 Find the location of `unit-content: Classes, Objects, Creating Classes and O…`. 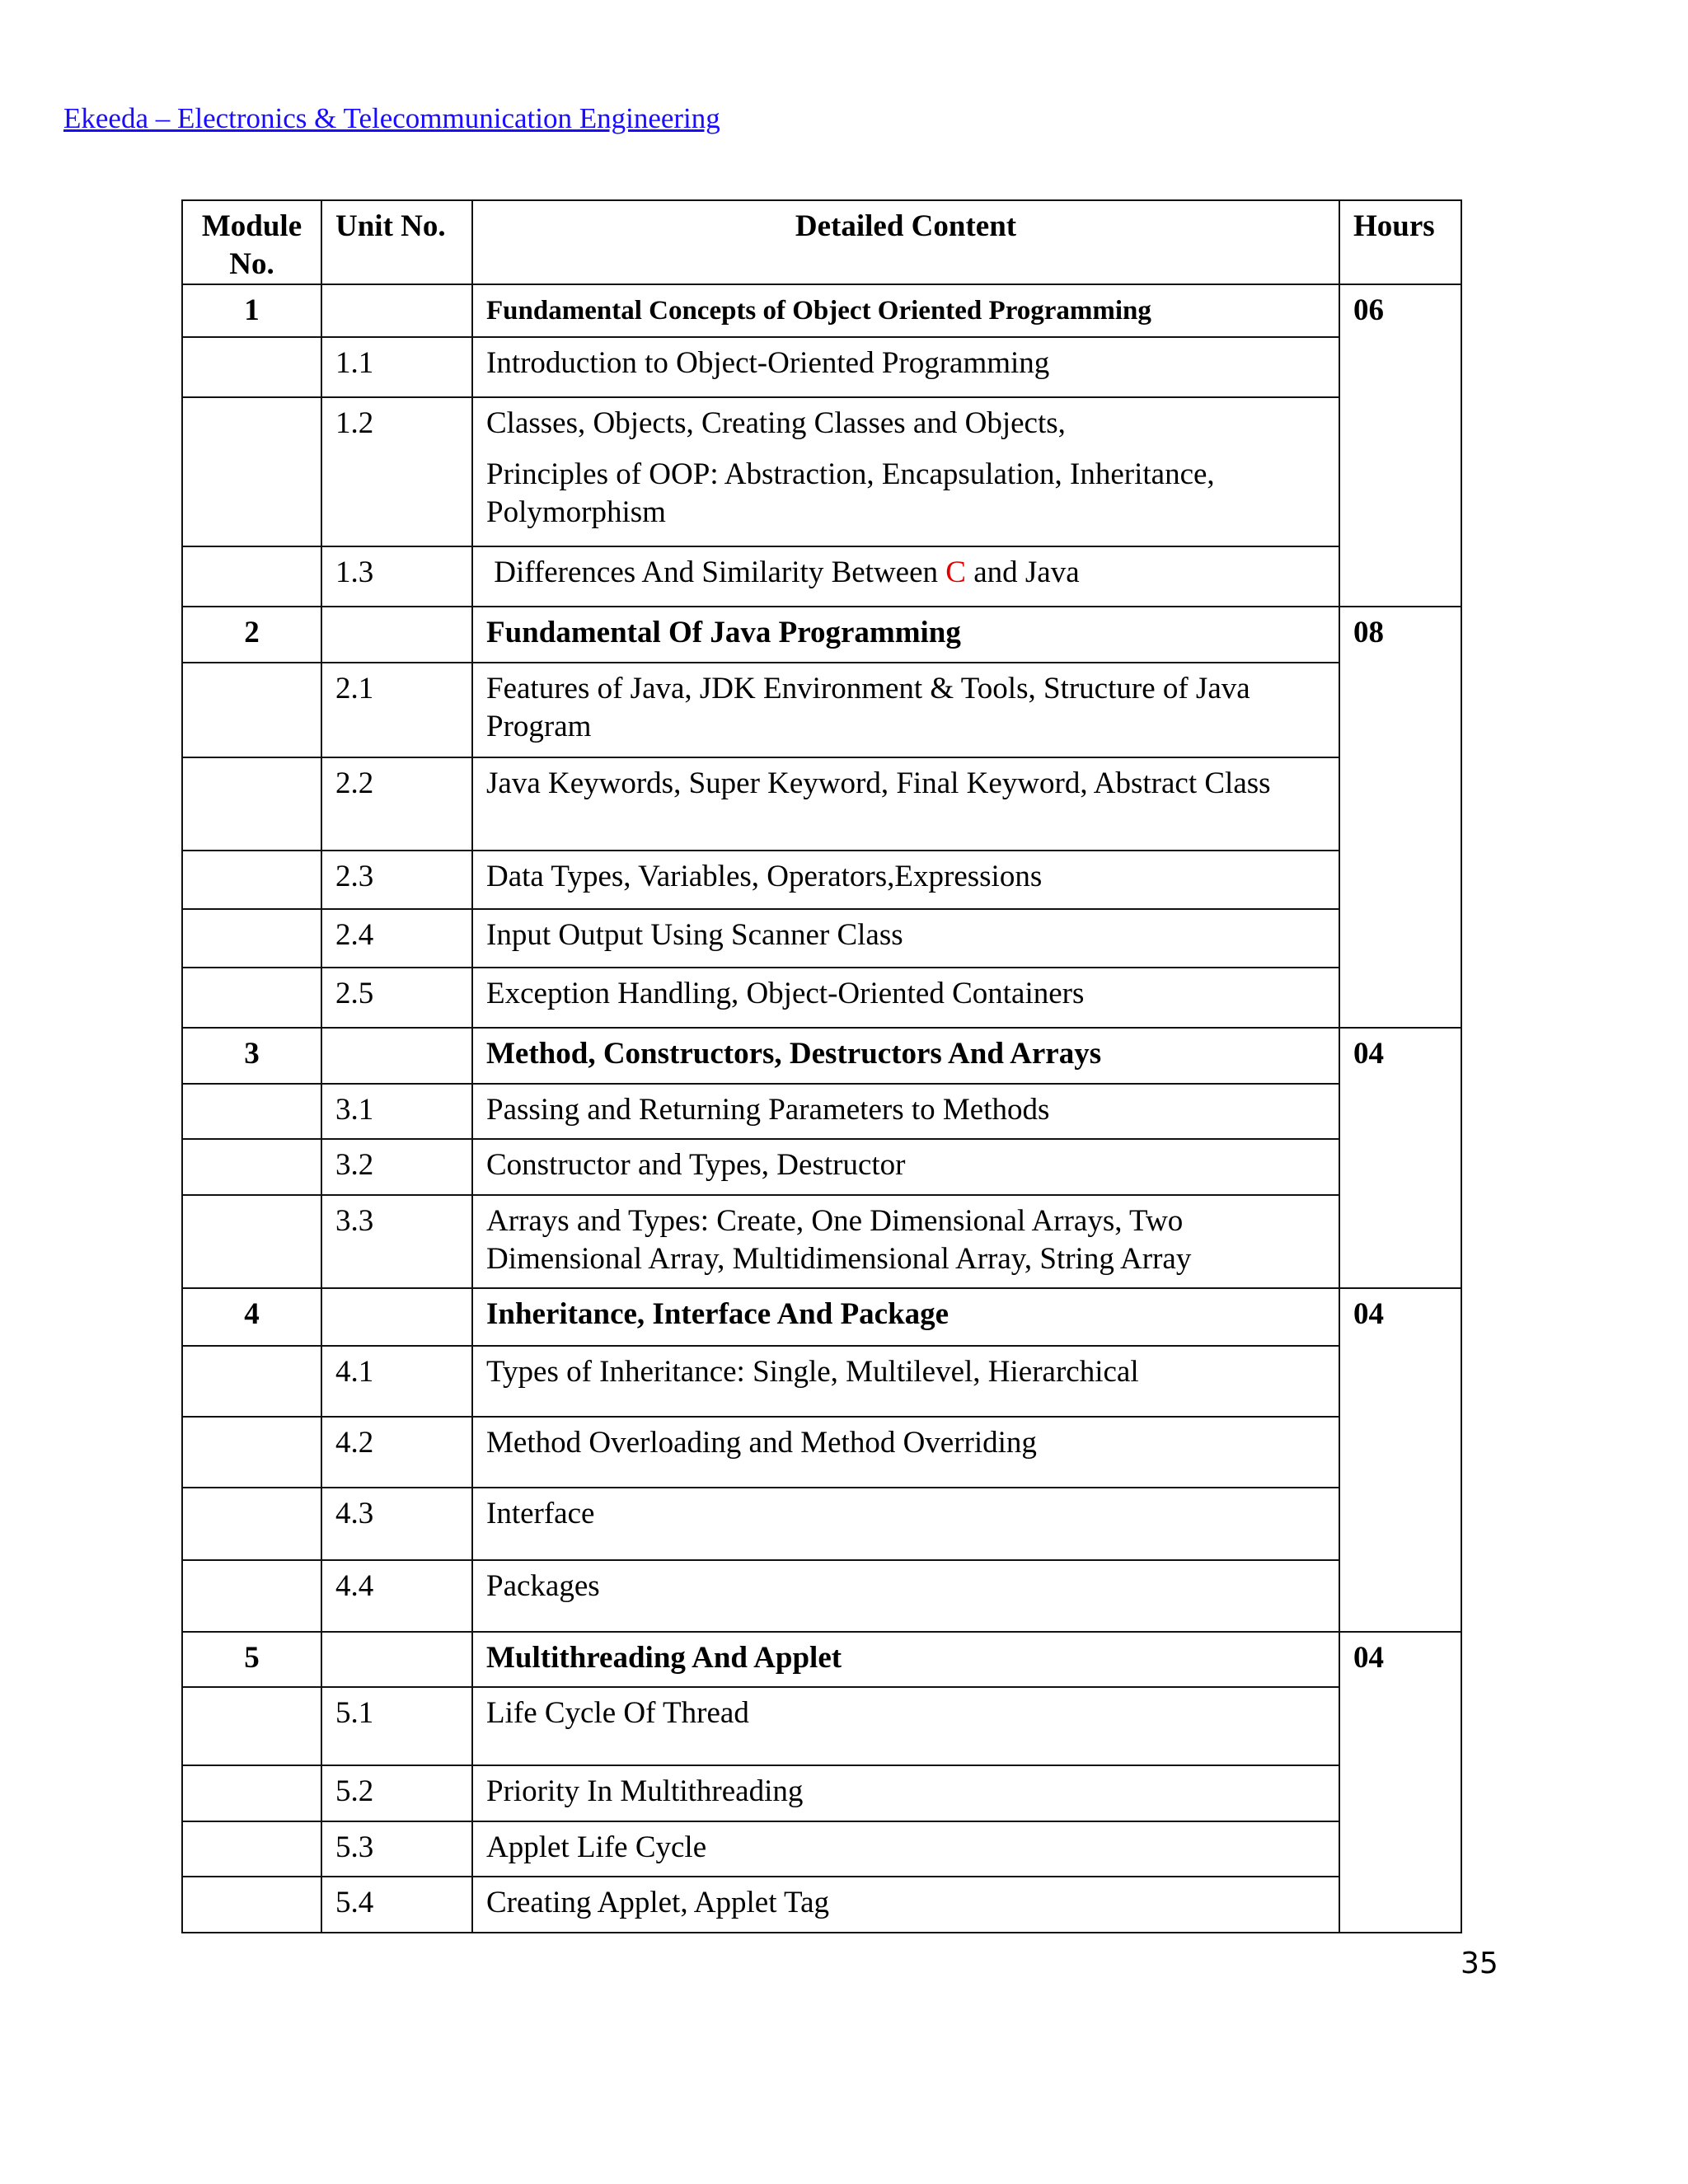

unit-content: Classes, Objects, Creating Classes and O… is located at coordinates (905, 471).